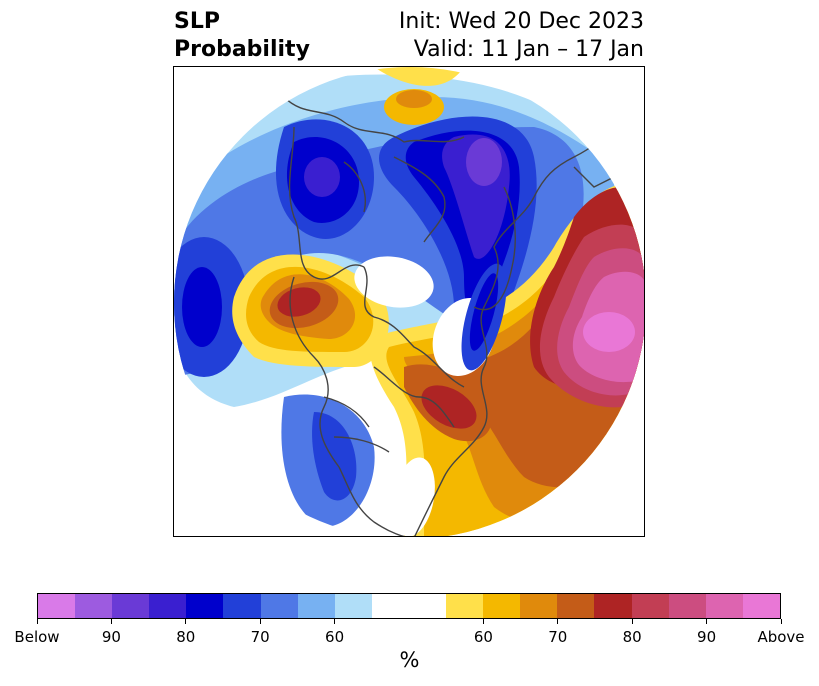  Describe the element at coordinates (242, 49) in the screenshot. I see `title-product: Probability` at that location.